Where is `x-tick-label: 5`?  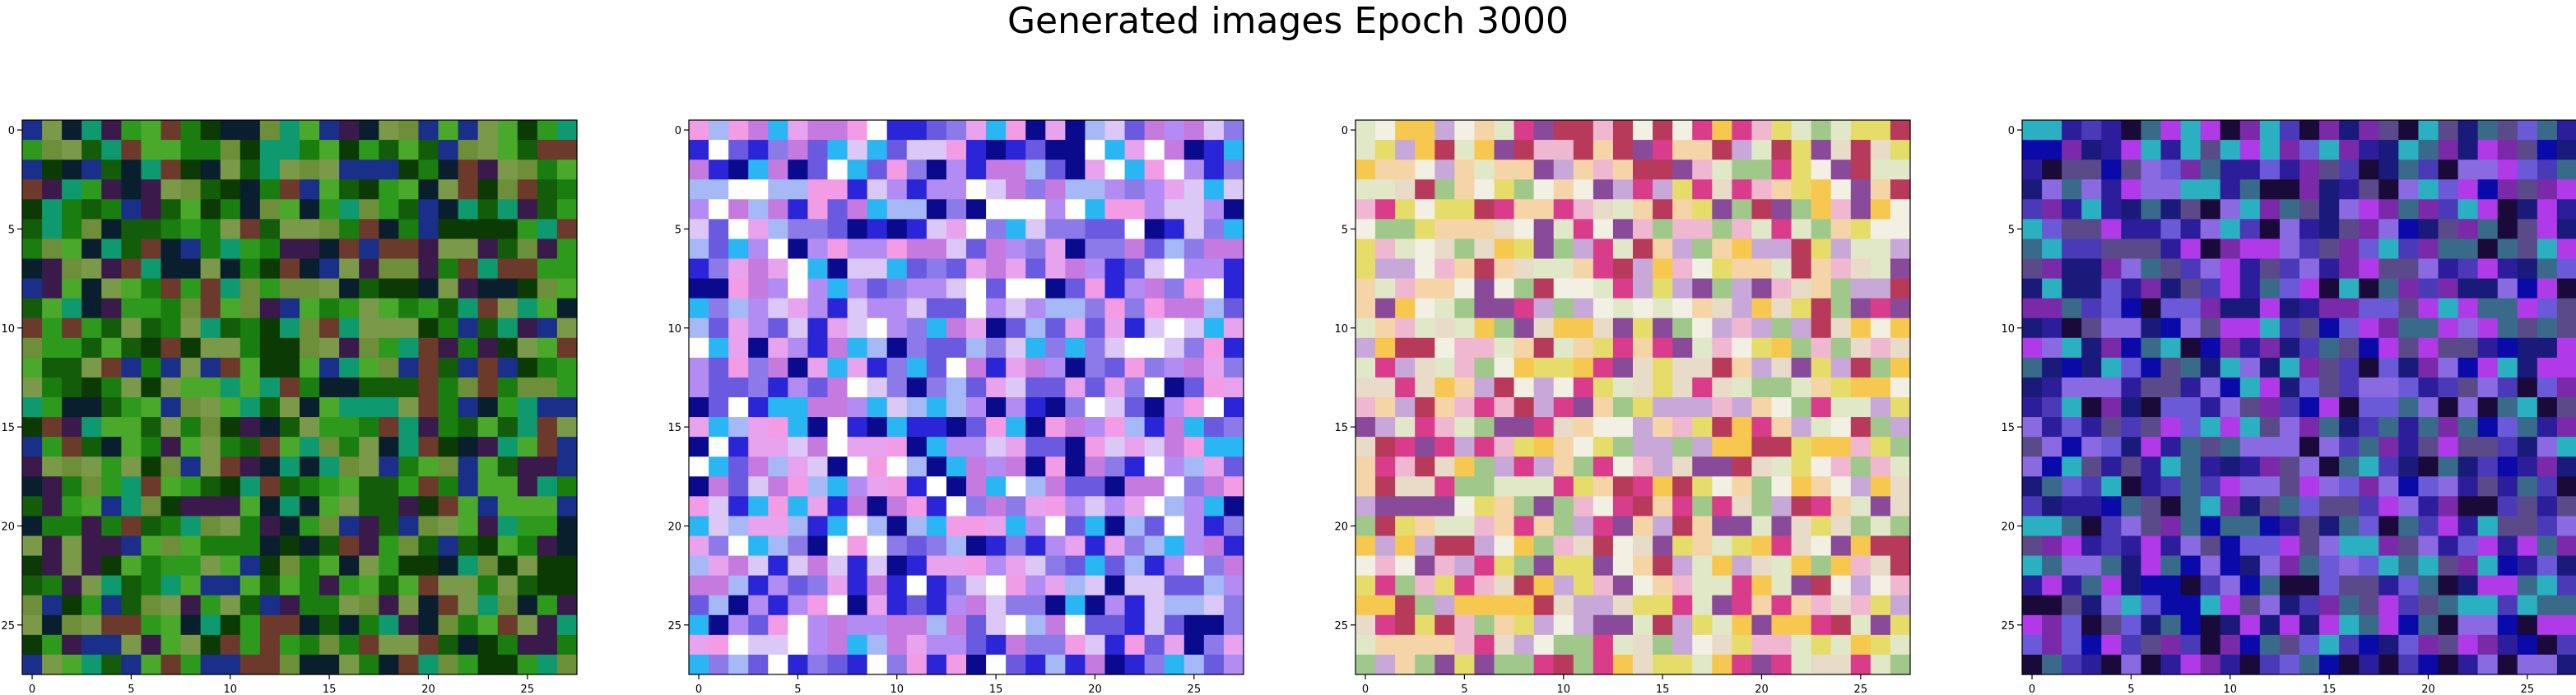 x-tick-label: 5 is located at coordinates (2130, 689).